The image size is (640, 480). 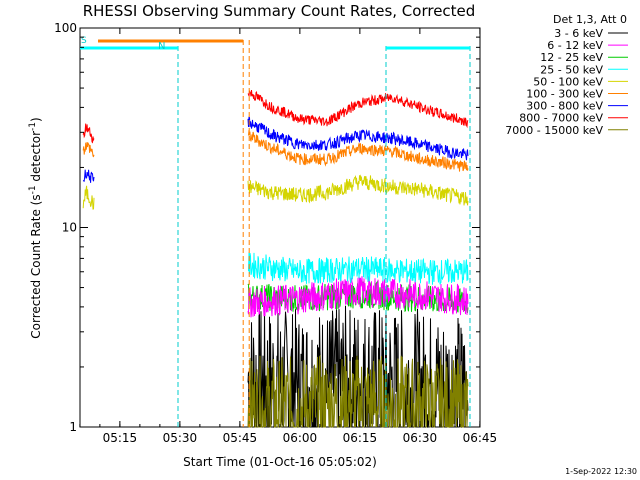 I want to click on y-tick-label-1: 10, so click(x=69, y=228).